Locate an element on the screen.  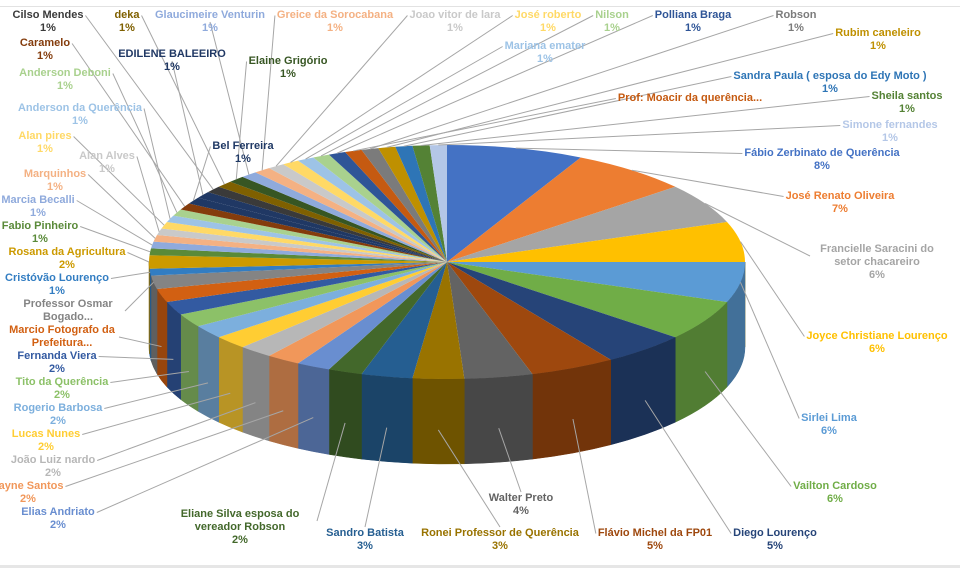
data-label: Glaucimeire Venturin 1% is located at coordinates (210, 22).